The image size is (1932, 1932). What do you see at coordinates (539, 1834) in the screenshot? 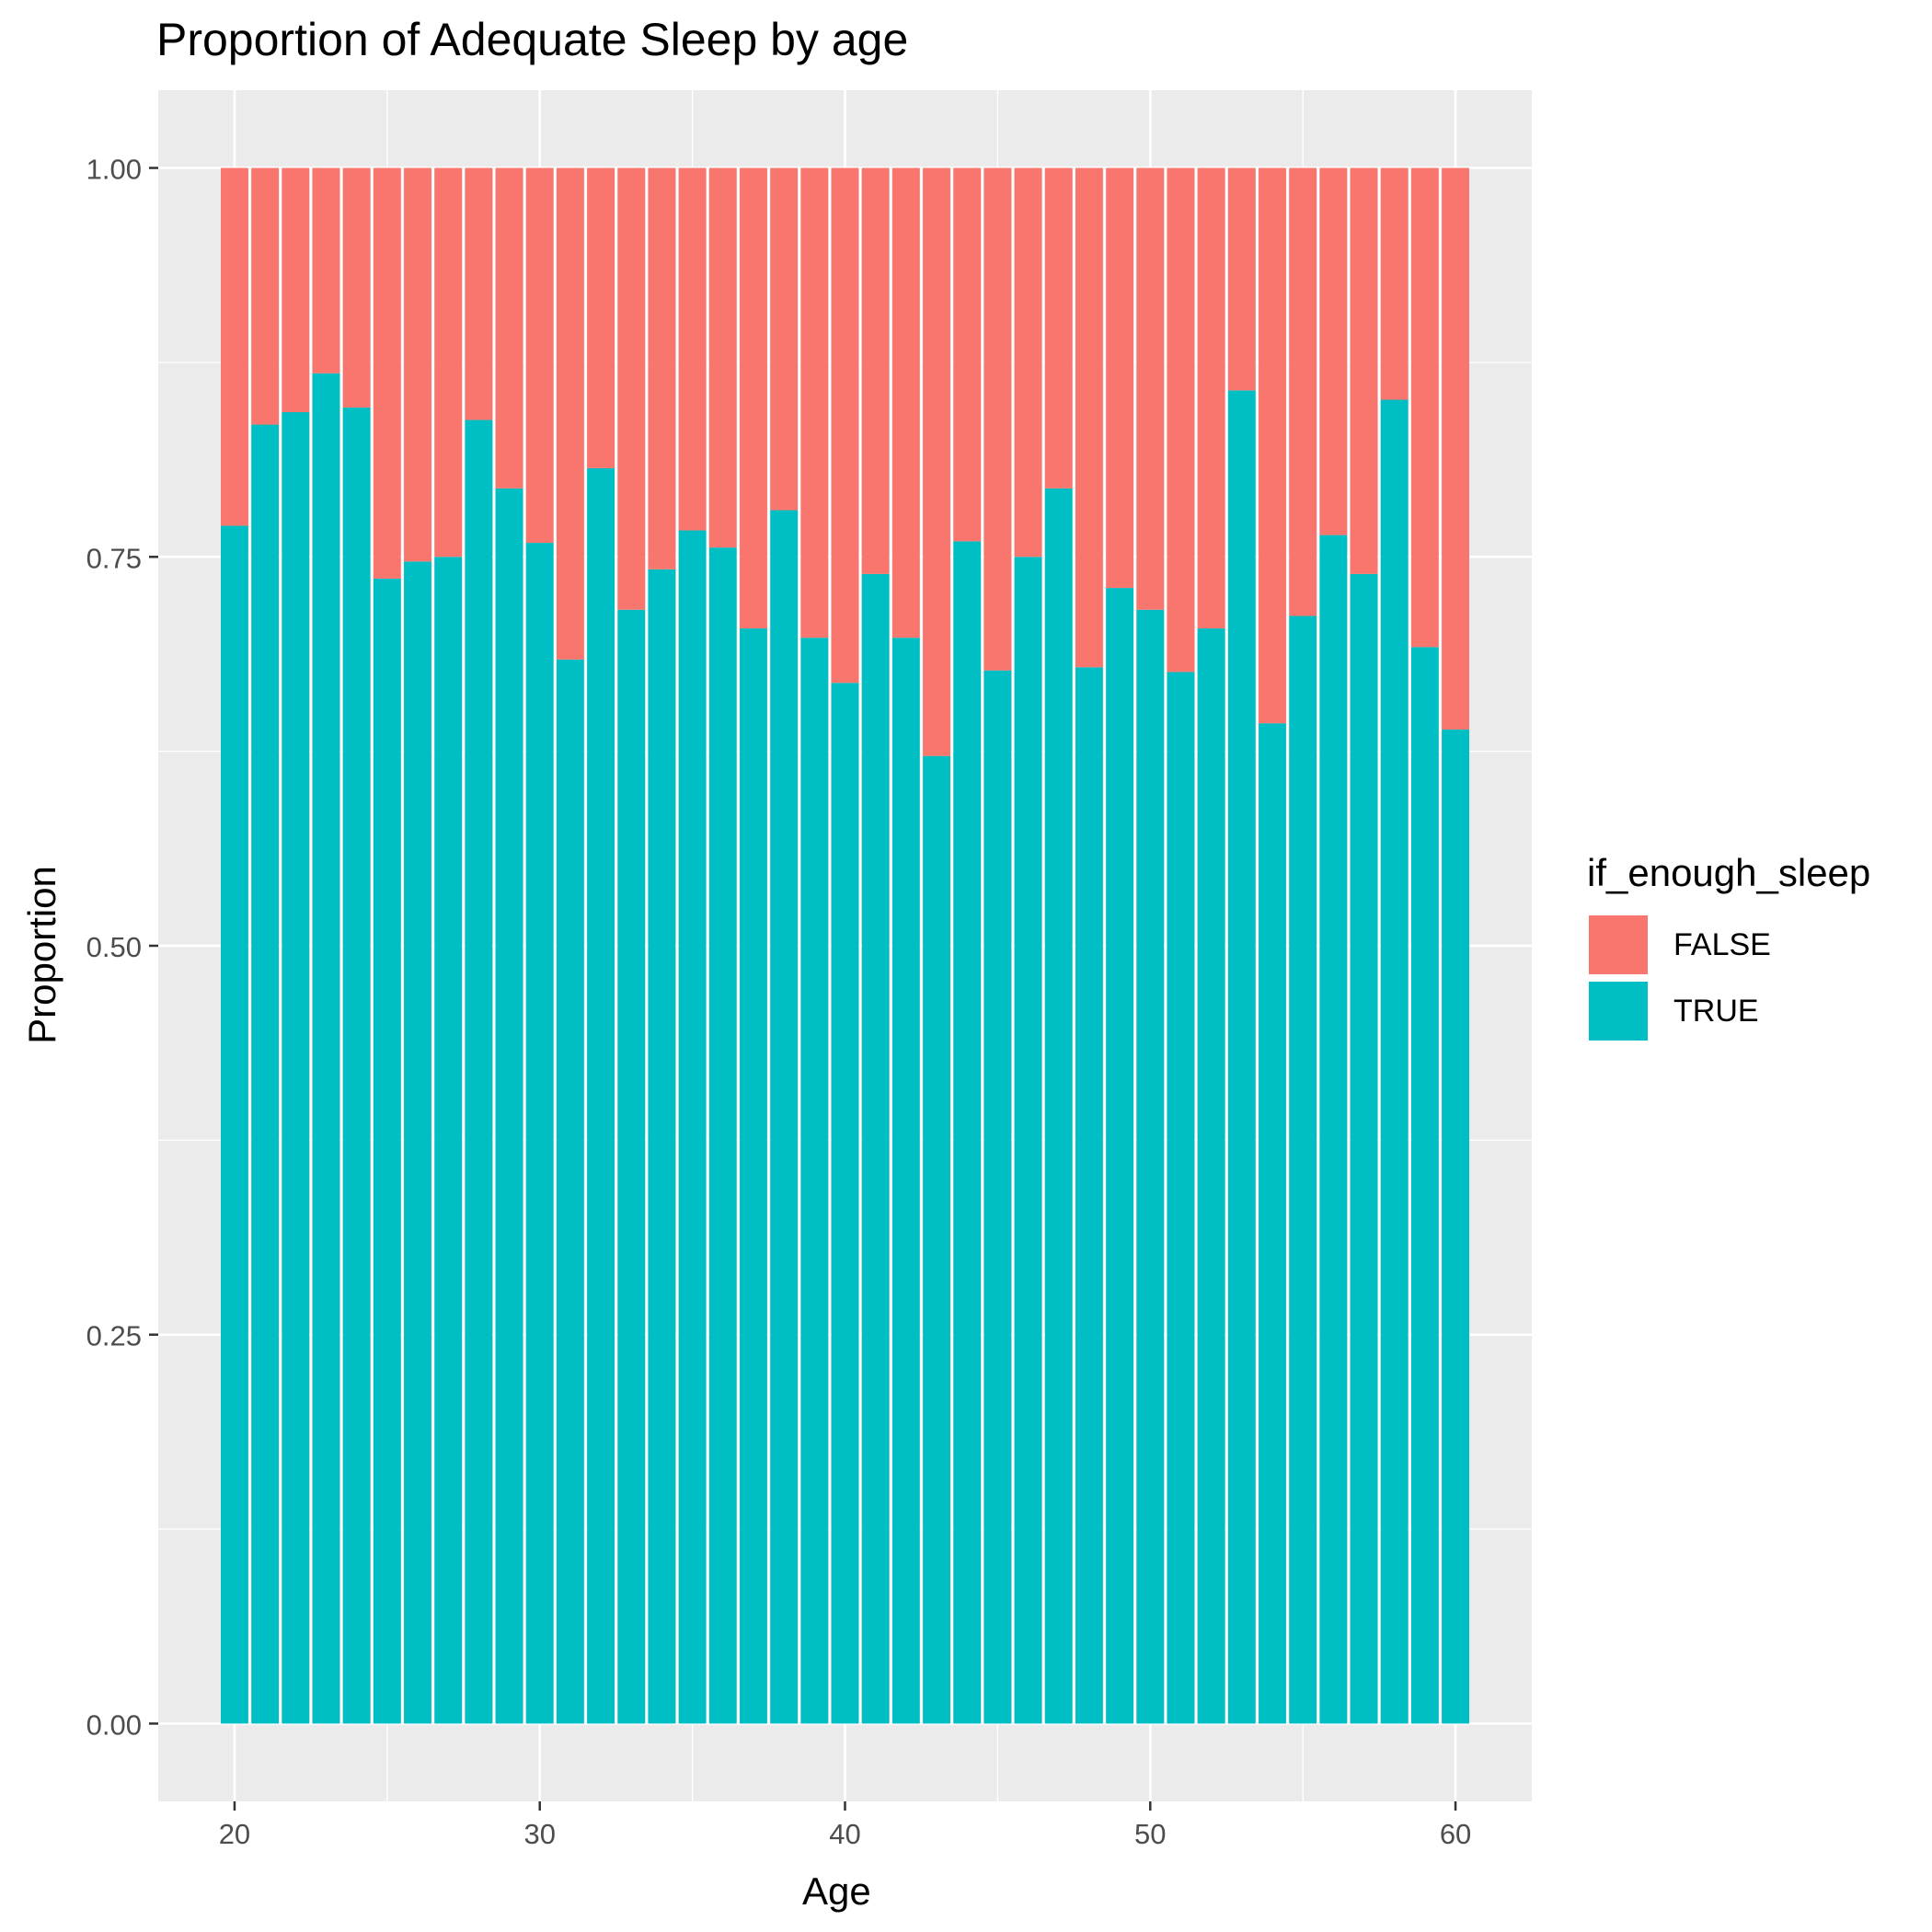
I see `x-tick-label: 30` at bounding box center [539, 1834].